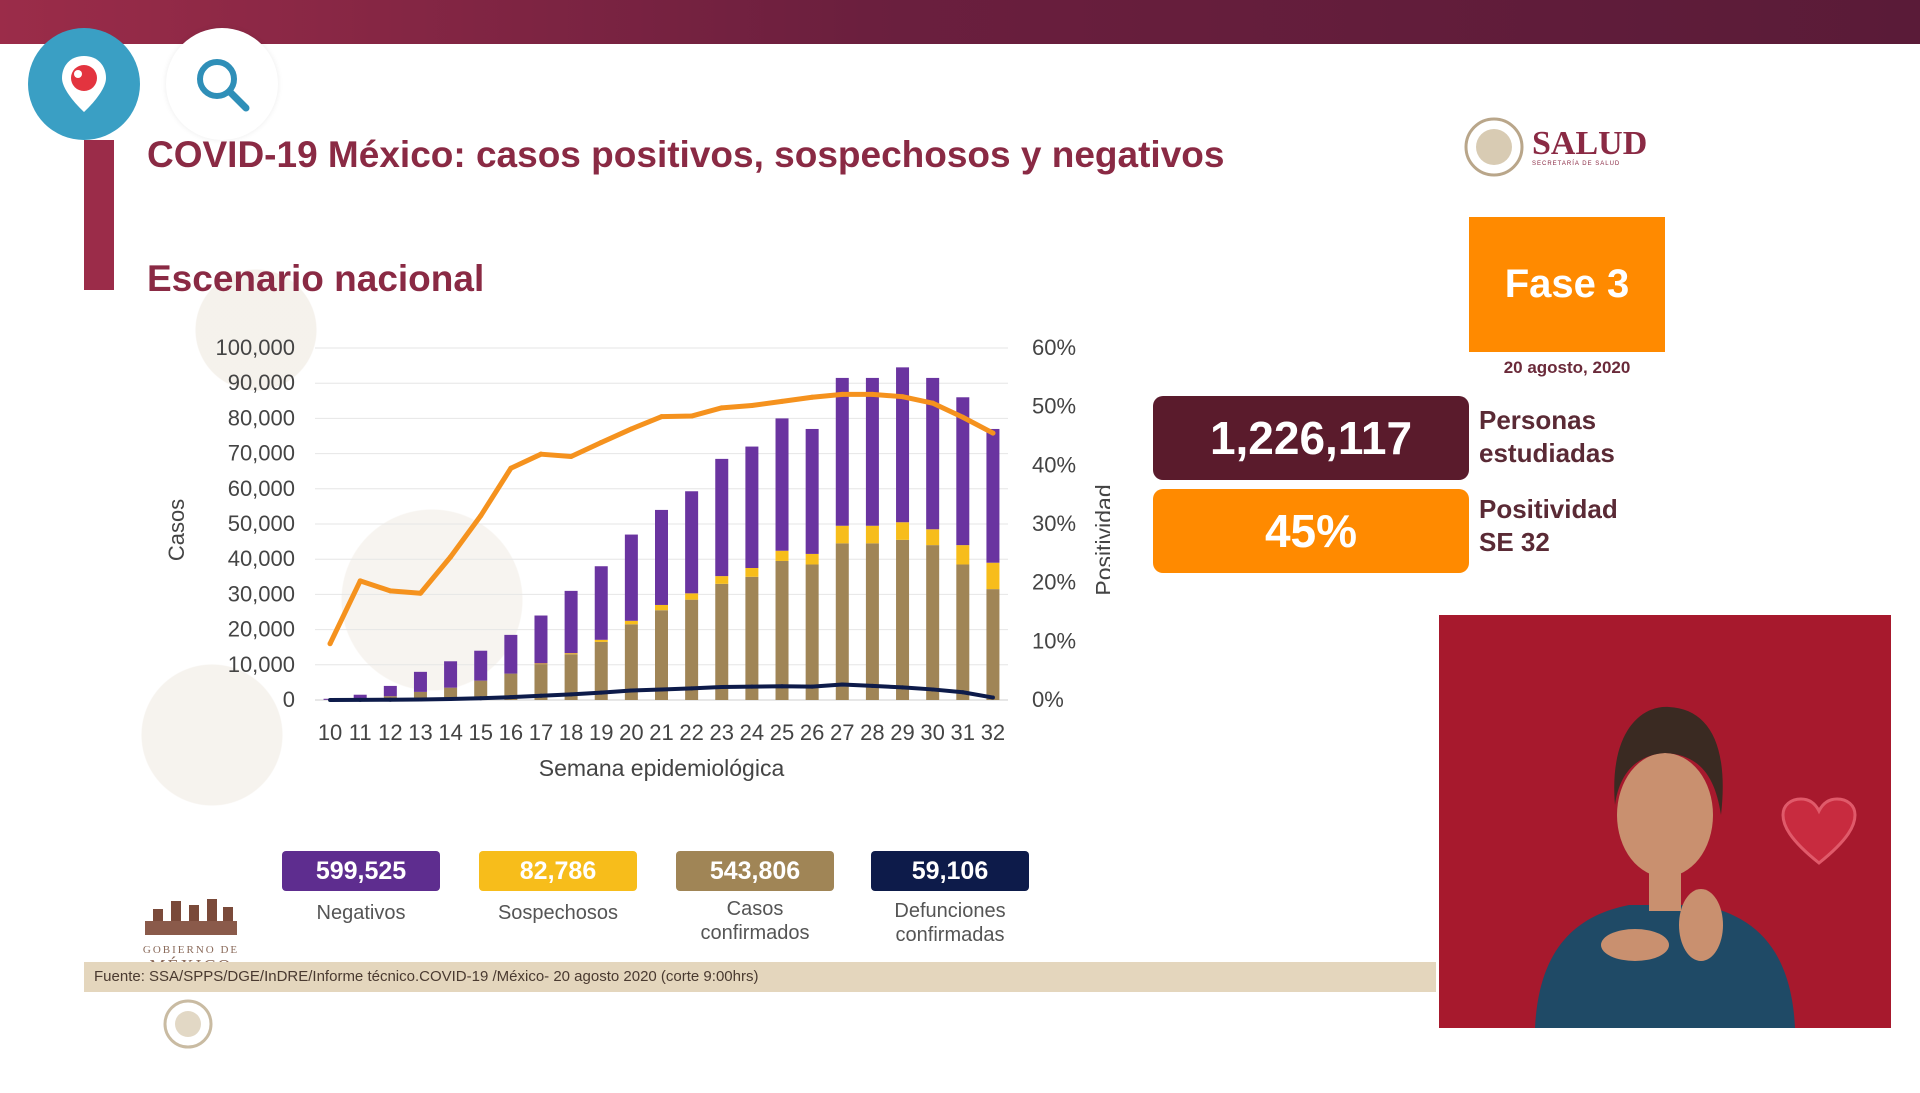 This screenshot has width=1920, height=1093. What do you see at coordinates (1311, 438) in the screenshot?
I see `studied-value: 1,226,117` at bounding box center [1311, 438].